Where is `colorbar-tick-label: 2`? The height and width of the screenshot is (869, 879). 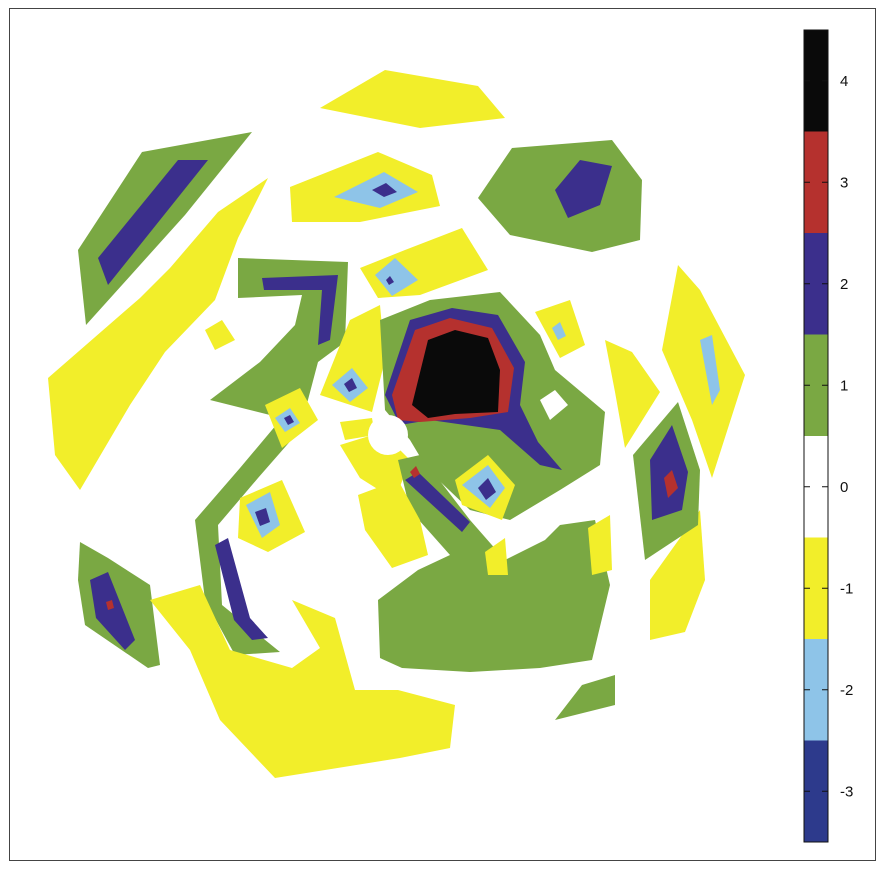 colorbar-tick-label: 2 is located at coordinates (844, 284).